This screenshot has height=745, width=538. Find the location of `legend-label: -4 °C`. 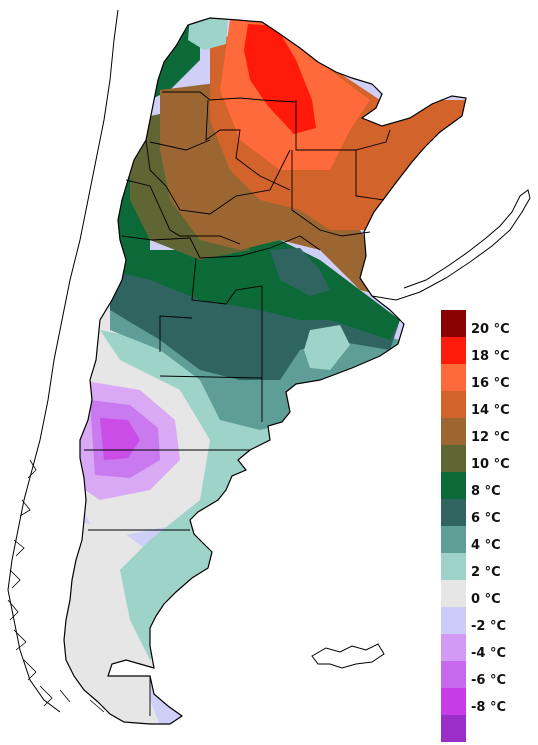

legend-label: -4 °C is located at coordinates (489, 653).